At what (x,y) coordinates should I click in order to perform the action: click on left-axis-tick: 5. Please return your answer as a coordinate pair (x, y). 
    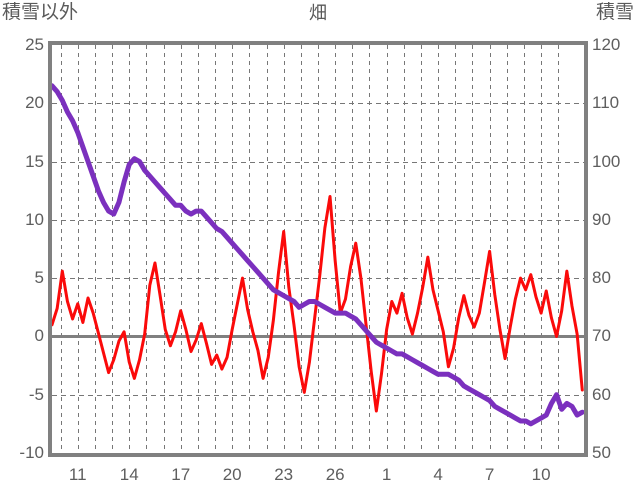
    Looking at the image, I should click on (39, 278).